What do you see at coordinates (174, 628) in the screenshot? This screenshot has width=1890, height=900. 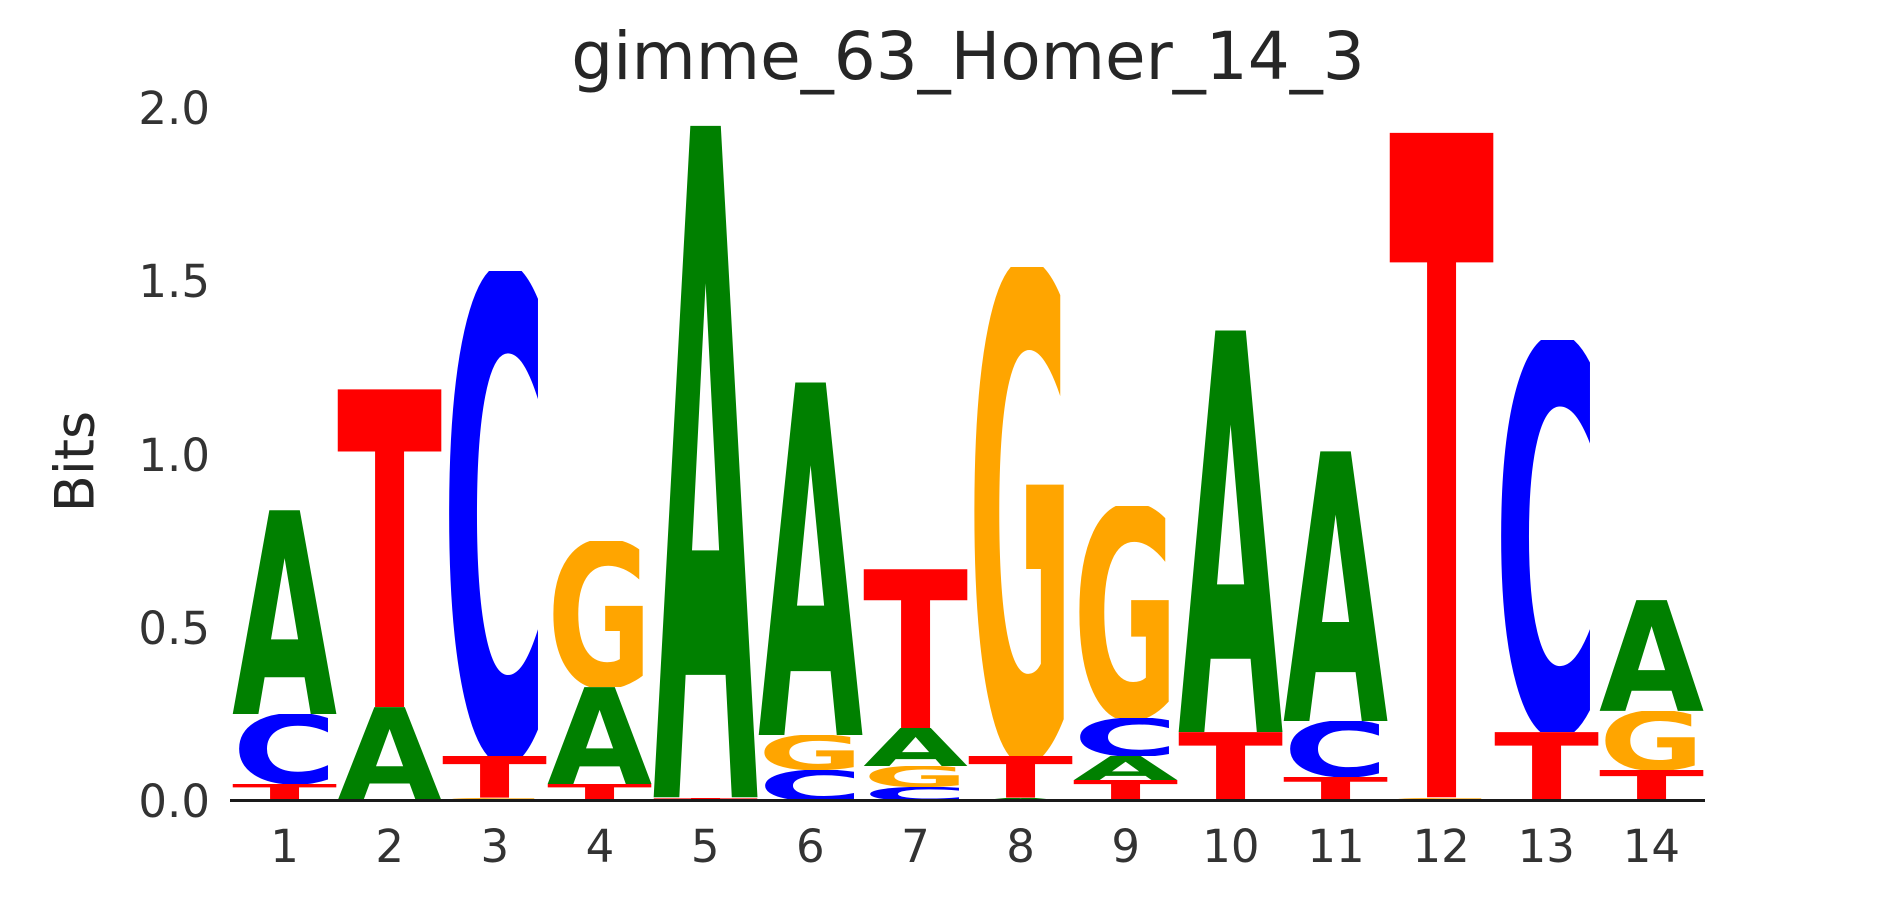 I see `y-tick-label: 0.5` at bounding box center [174, 628].